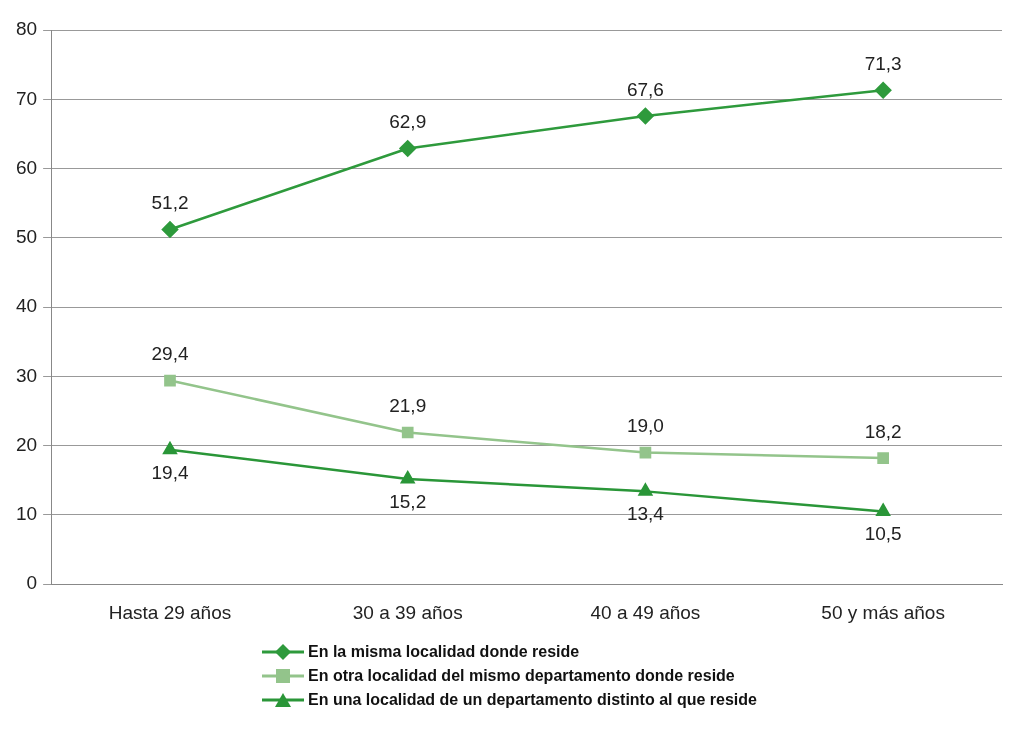 This screenshot has width=1020, height=733. What do you see at coordinates (170, 612) in the screenshot?
I see `x-tick-label: Hasta 29 años` at bounding box center [170, 612].